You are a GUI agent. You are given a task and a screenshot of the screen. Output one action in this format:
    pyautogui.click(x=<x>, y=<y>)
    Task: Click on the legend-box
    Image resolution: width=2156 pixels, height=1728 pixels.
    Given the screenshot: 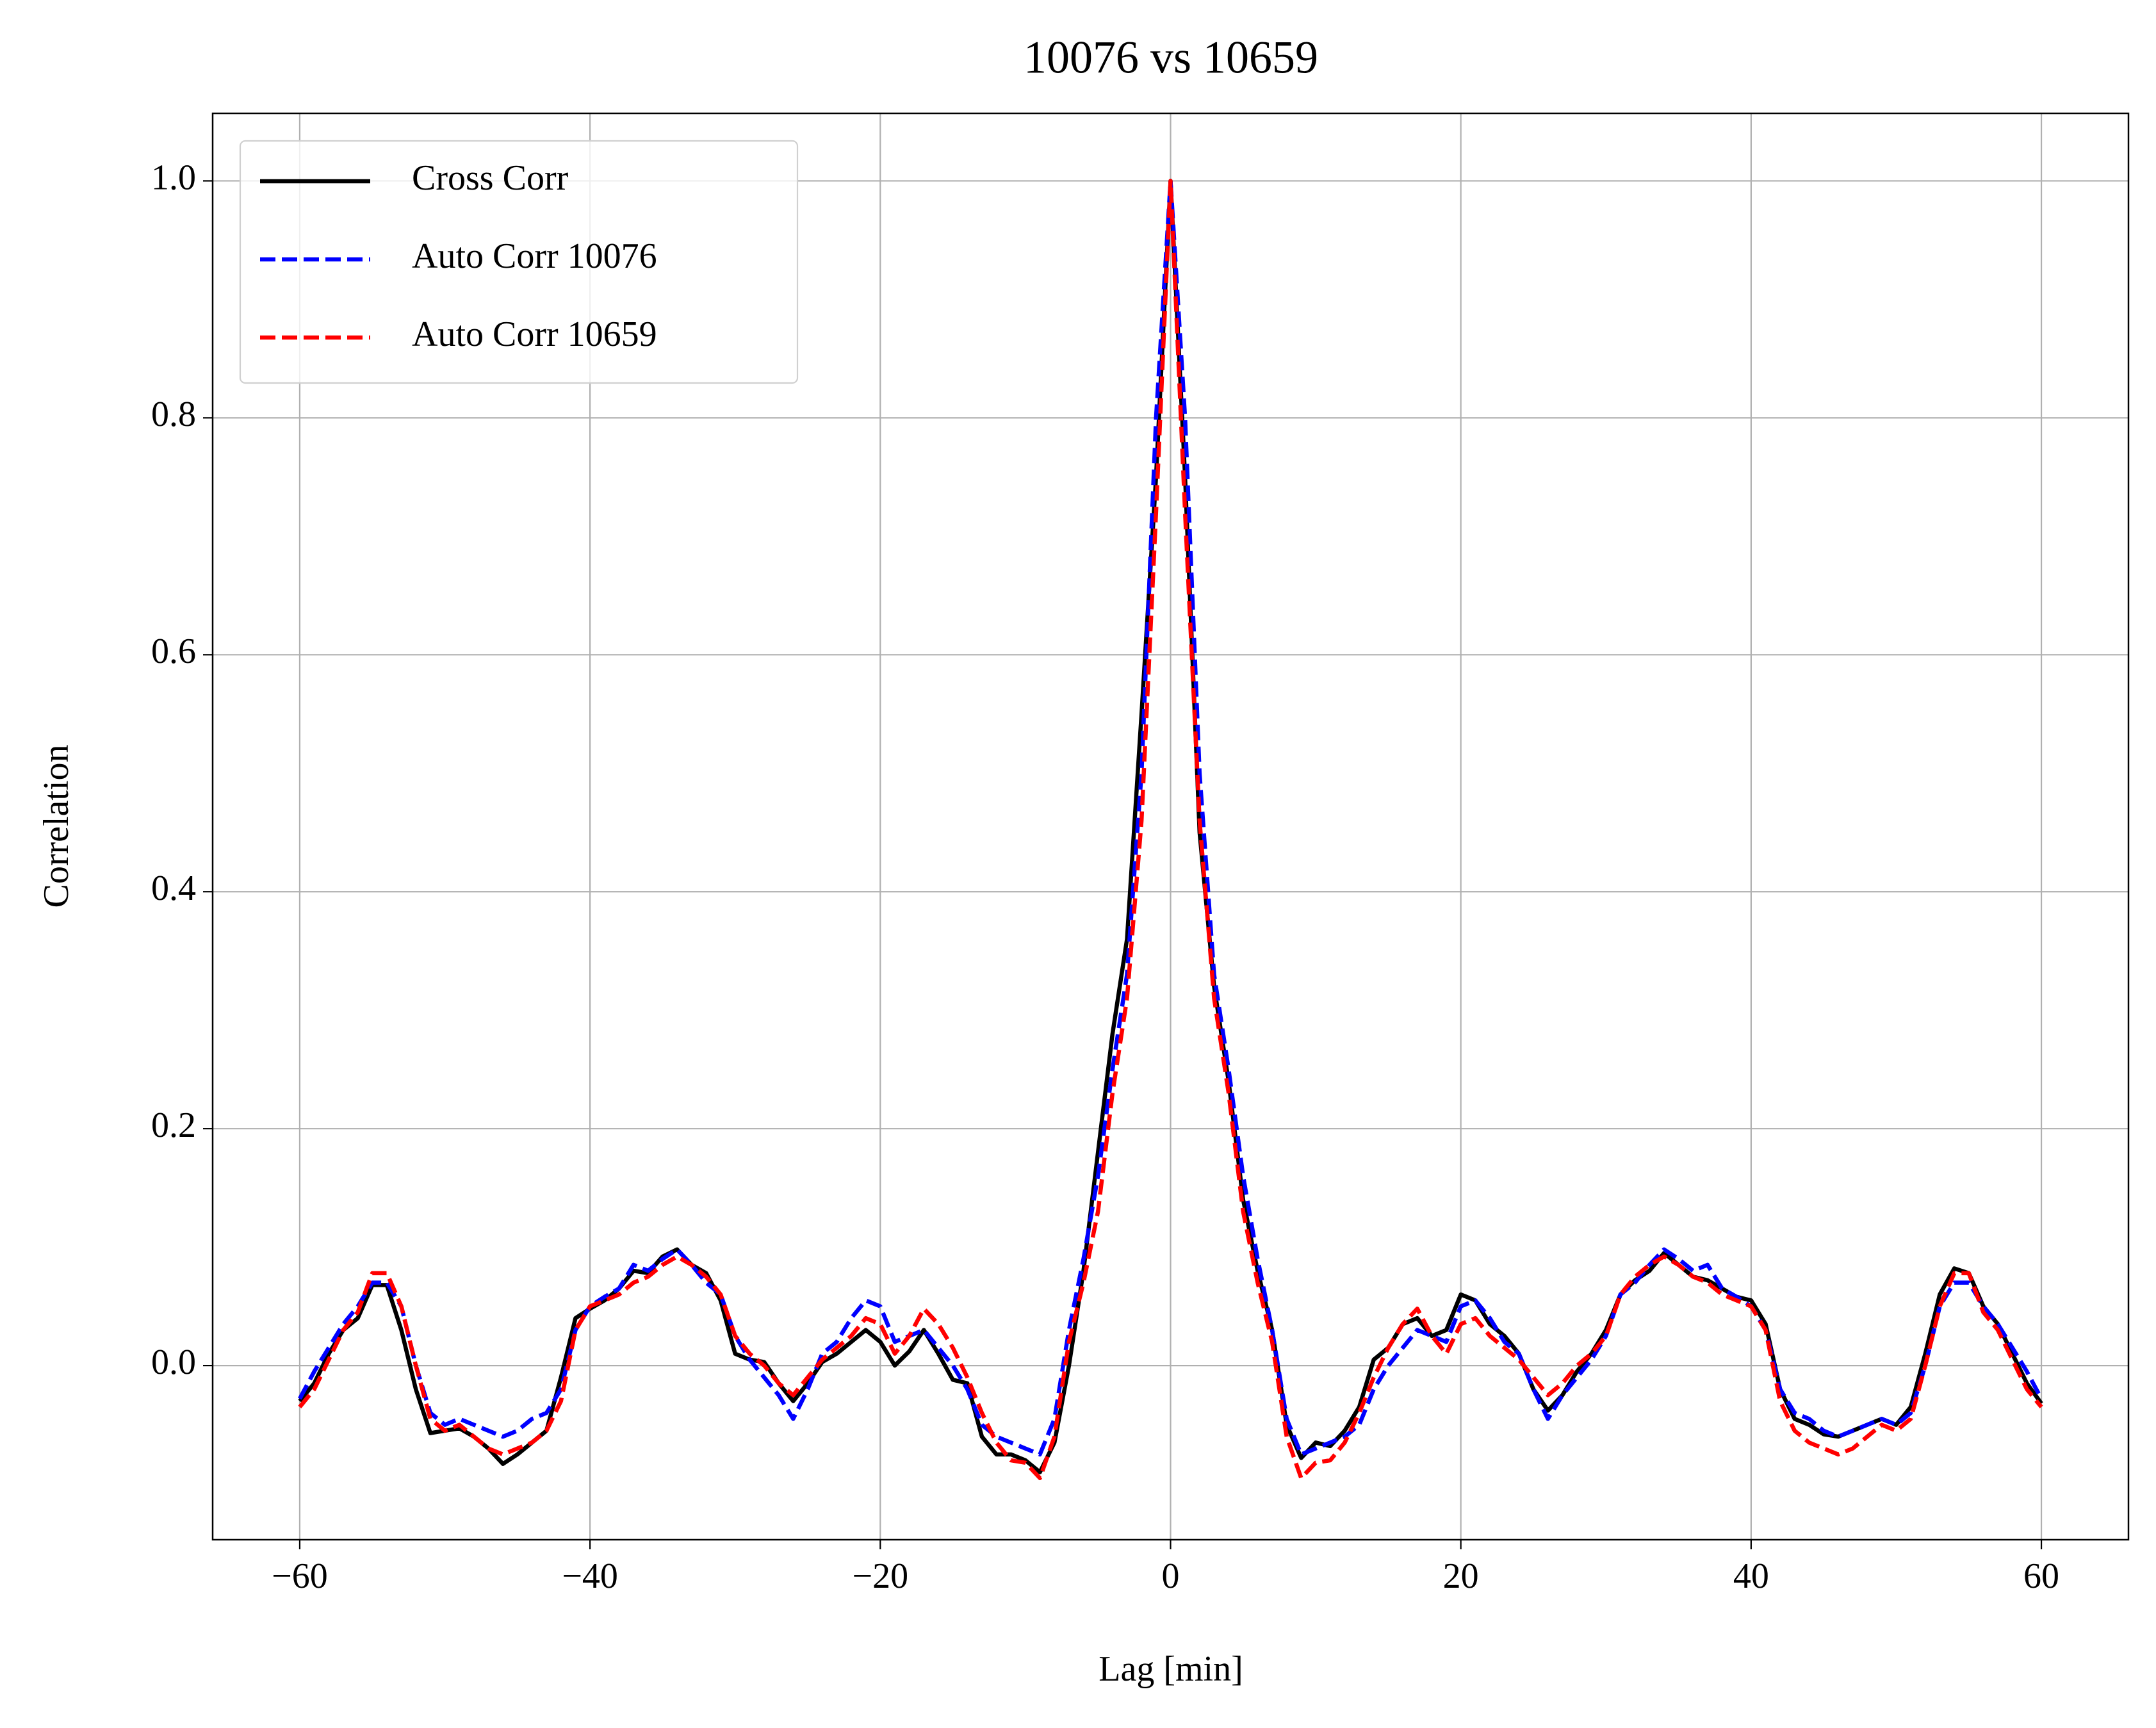 What is the action you would take?
    pyautogui.click(x=519, y=262)
    